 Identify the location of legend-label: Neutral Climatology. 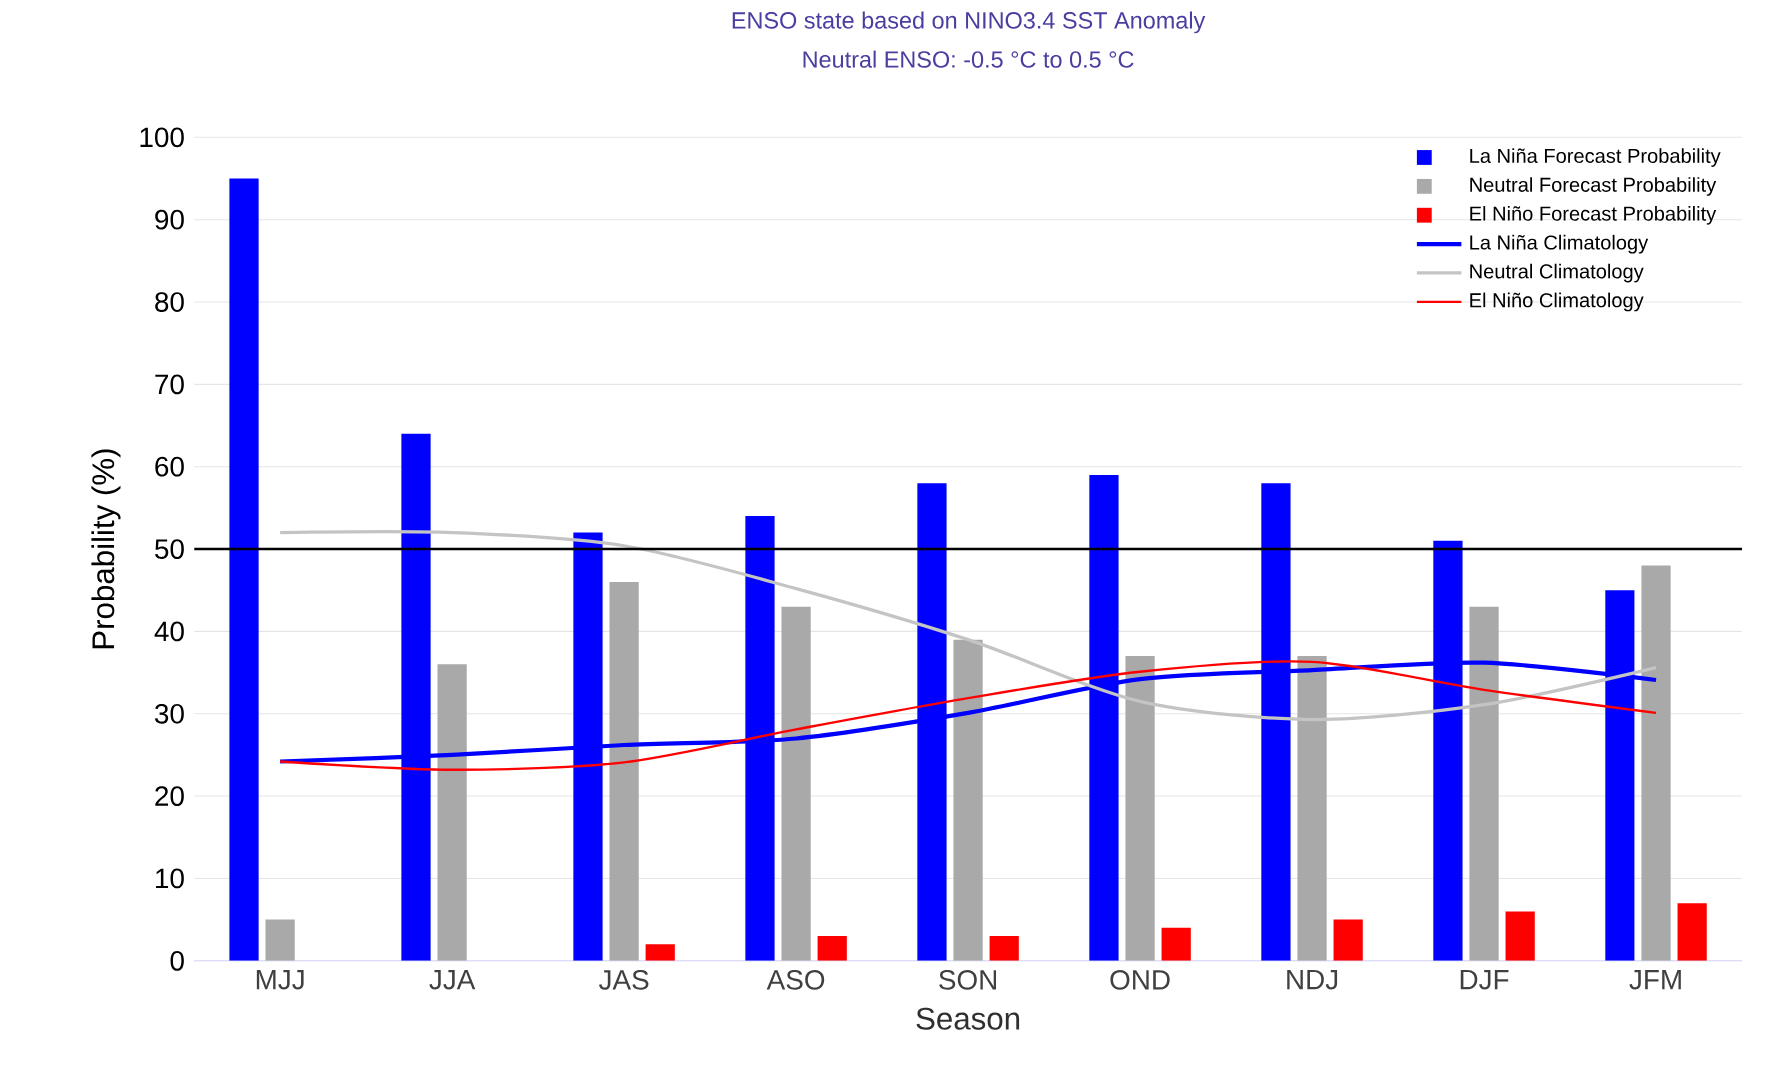
(1557, 273).